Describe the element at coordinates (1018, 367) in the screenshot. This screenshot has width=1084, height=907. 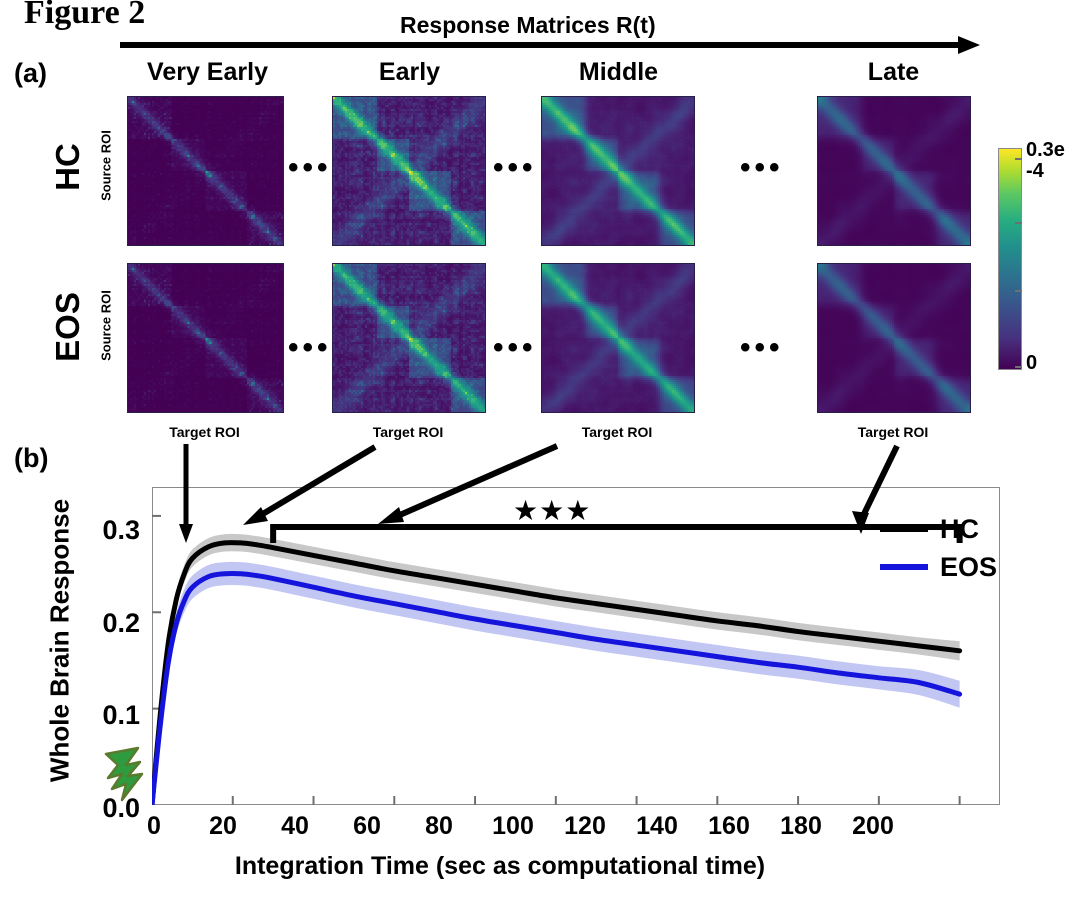
I see `colorbar-tick-bottom` at that location.